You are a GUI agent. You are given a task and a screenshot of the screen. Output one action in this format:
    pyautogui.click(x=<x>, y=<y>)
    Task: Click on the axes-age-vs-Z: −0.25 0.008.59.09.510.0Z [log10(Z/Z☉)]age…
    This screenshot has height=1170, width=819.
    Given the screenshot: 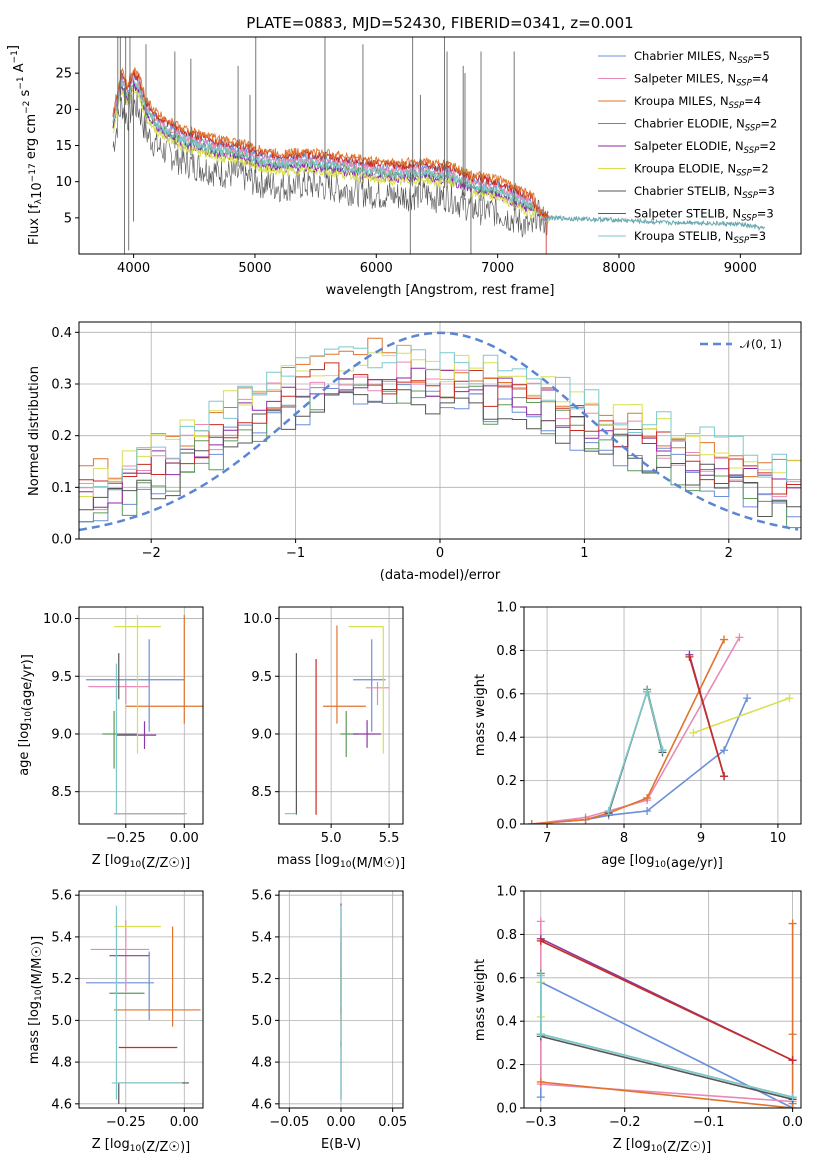 What is the action you would take?
    pyautogui.click(x=110, y=738)
    